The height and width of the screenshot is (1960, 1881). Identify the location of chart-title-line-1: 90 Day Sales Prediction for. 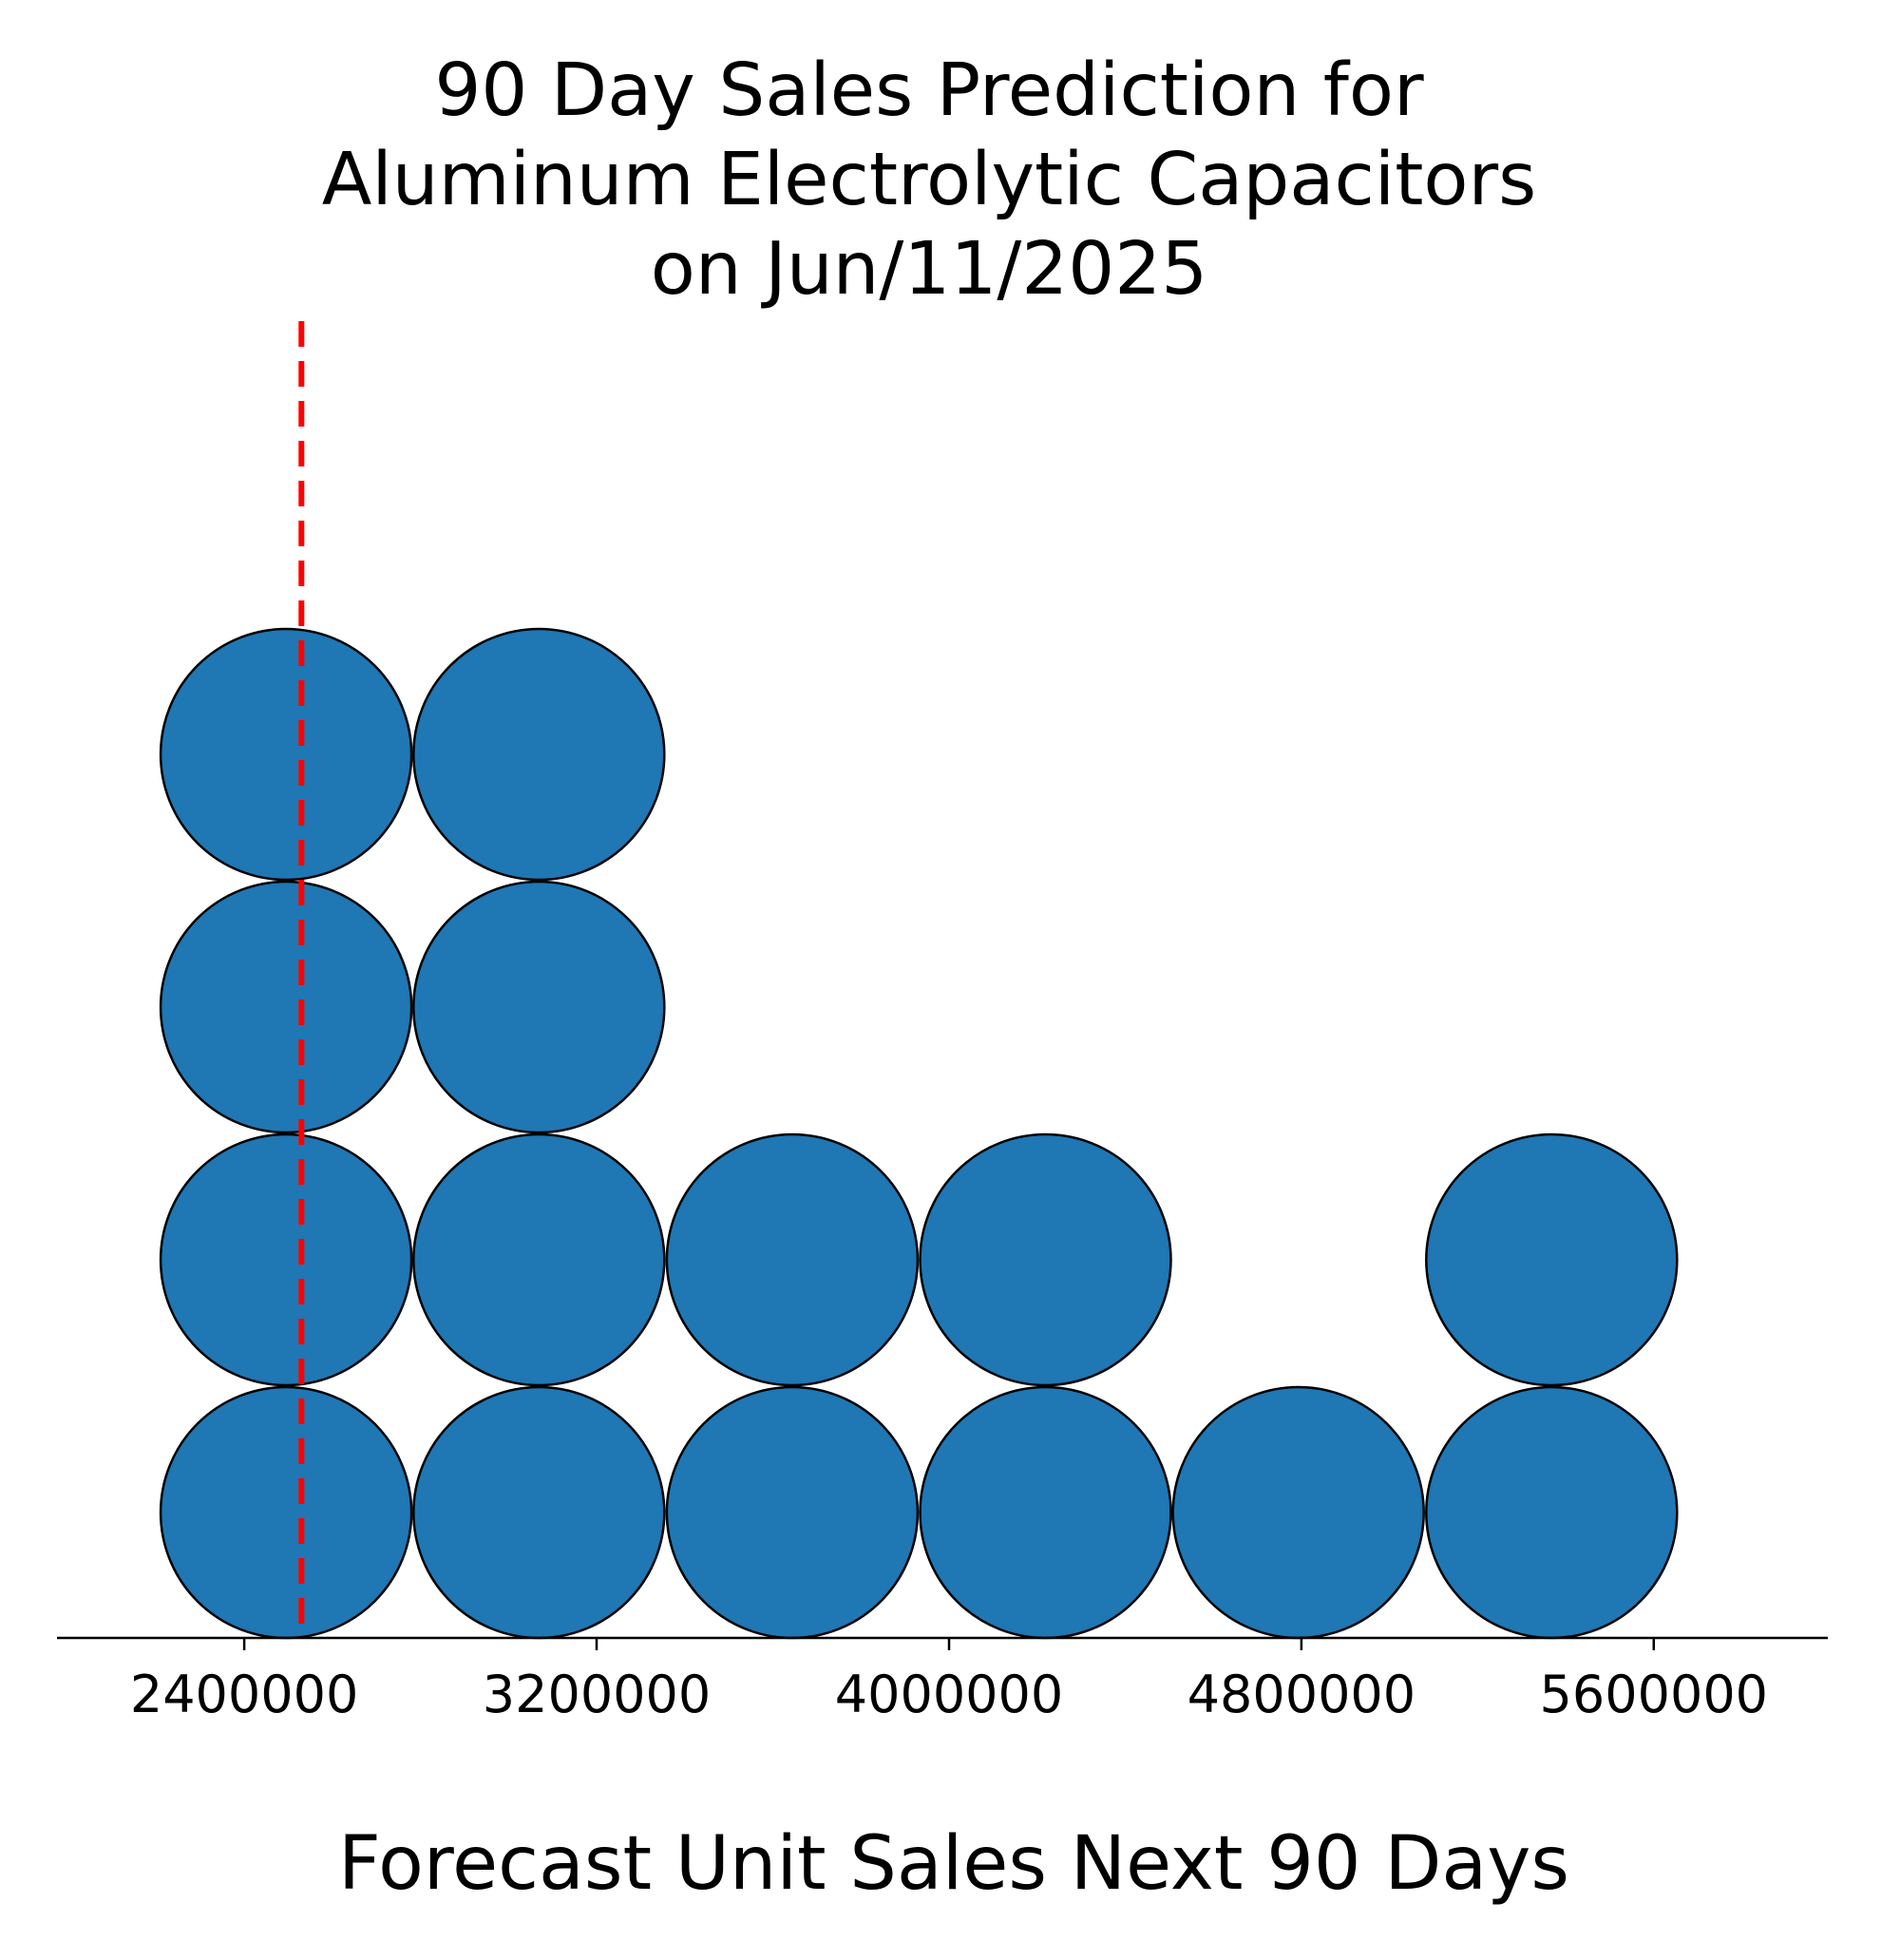
(929, 90).